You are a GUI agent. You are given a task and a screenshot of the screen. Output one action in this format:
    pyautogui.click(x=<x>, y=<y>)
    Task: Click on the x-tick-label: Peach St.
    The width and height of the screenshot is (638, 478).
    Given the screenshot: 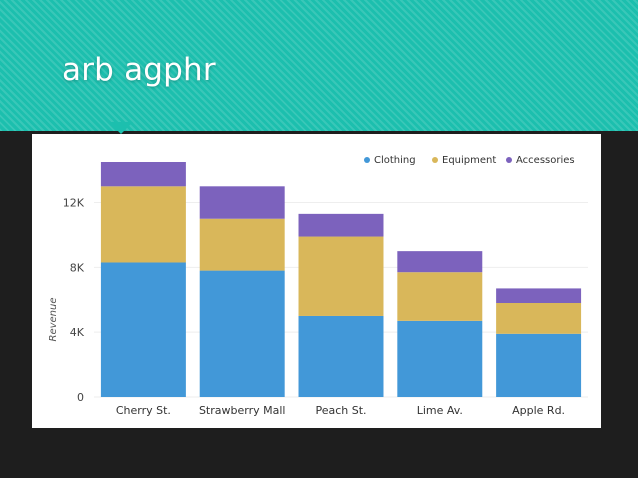 What is the action you would take?
    pyautogui.click(x=340, y=410)
    